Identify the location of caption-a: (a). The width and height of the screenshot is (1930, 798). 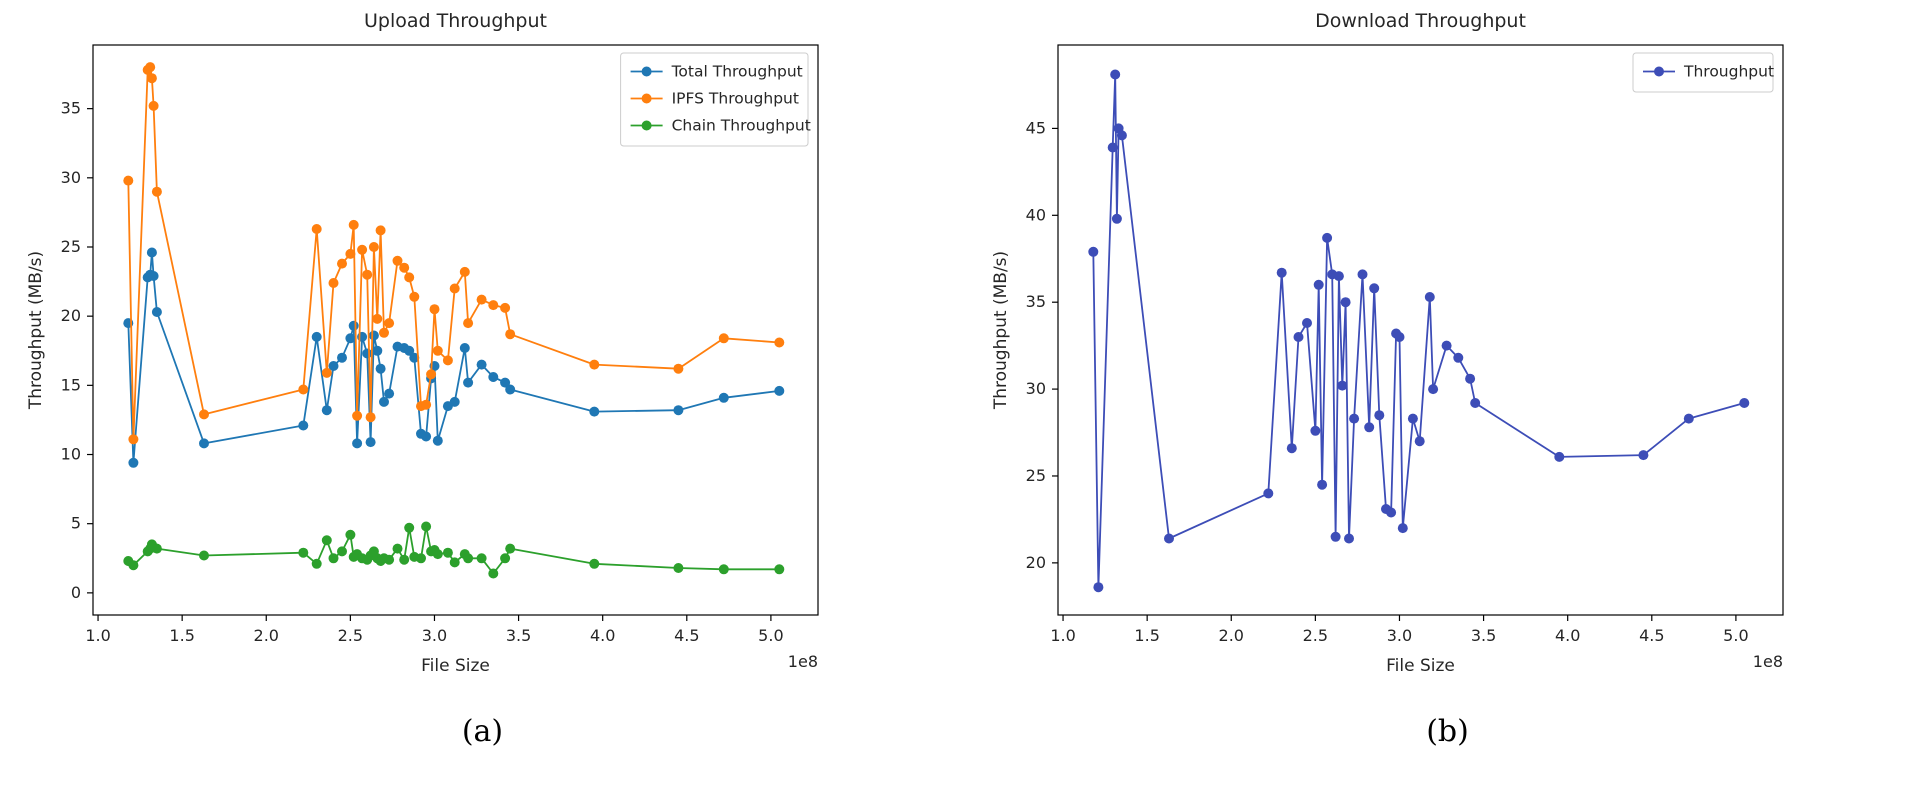
(482, 731).